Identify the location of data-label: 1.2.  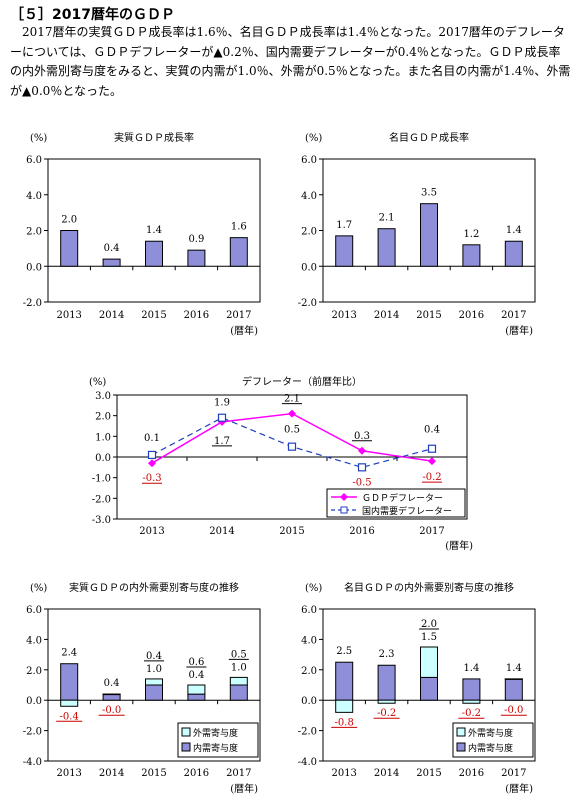
(471, 234).